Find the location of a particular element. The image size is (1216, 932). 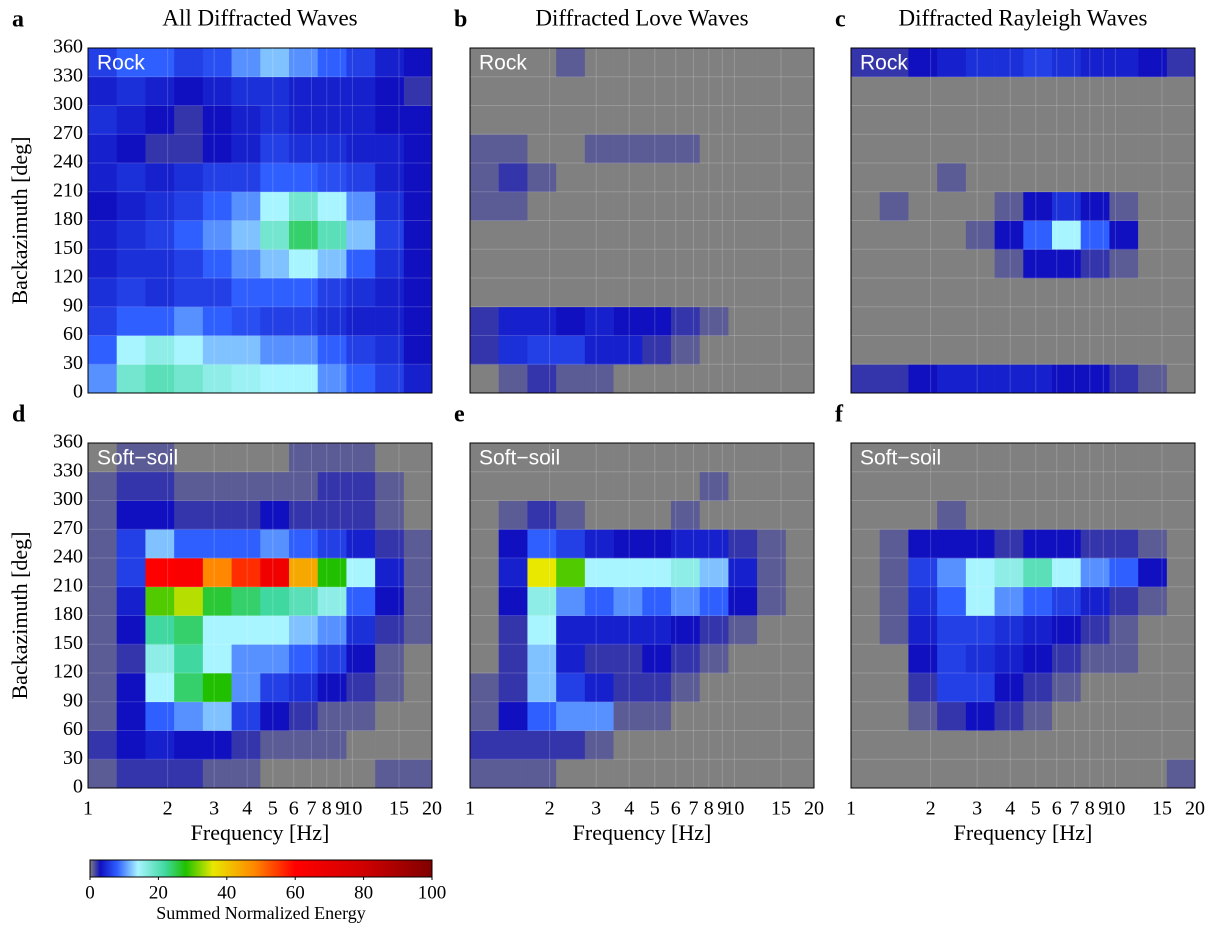

site-label: Soft−soil is located at coordinates (900, 458).